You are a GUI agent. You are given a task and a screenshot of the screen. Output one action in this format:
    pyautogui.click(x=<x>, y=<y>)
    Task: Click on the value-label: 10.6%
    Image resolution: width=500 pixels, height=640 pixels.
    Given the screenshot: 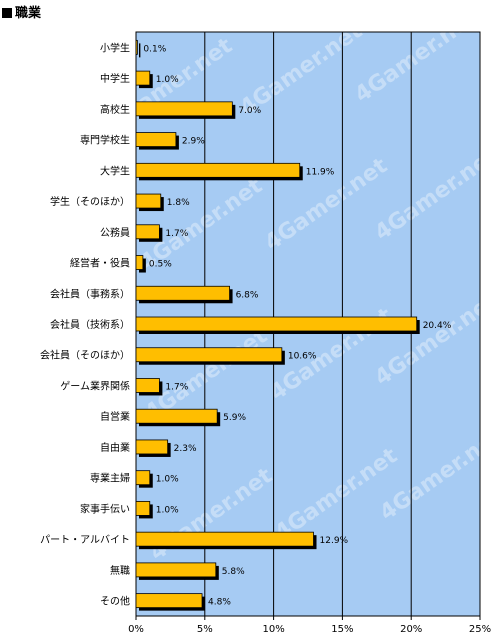 What is the action you would take?
    pyautogui.click(x=302, y=357)
    